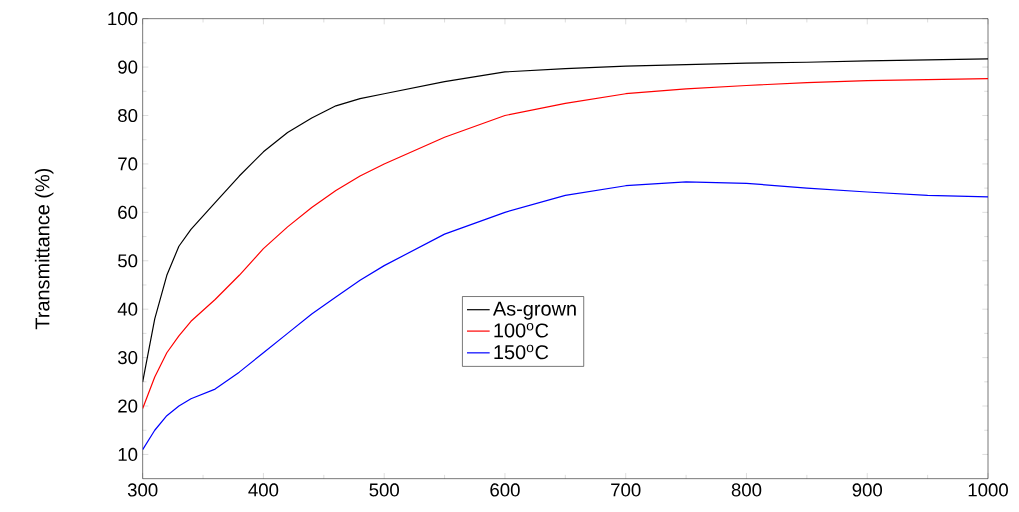 This screenshot has width=1019, height=512. Describe the element at coordinates (534, 310) in the screenshot. I see `legend-label: As-grown` at that location.